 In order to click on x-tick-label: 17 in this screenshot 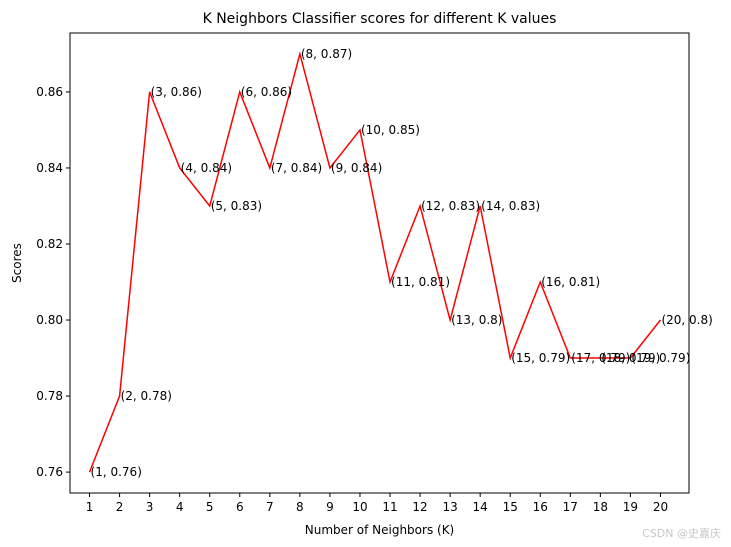, I will do `click(570, 507)`.